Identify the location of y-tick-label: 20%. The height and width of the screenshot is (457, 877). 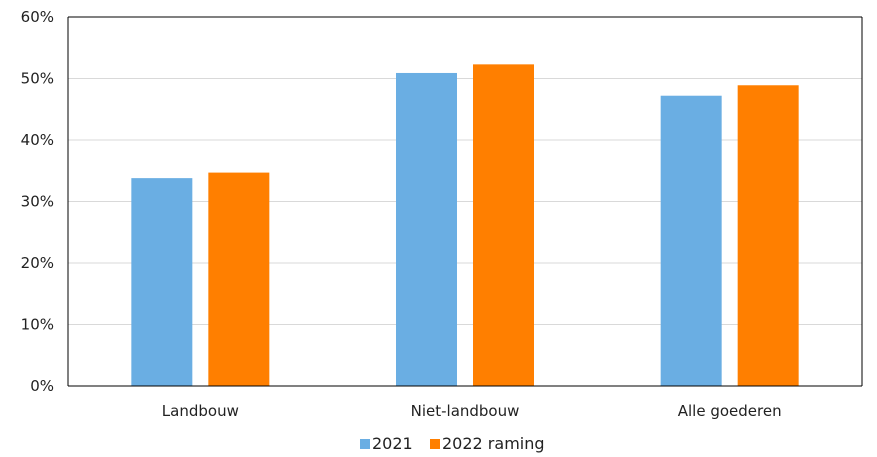
(37, 263).